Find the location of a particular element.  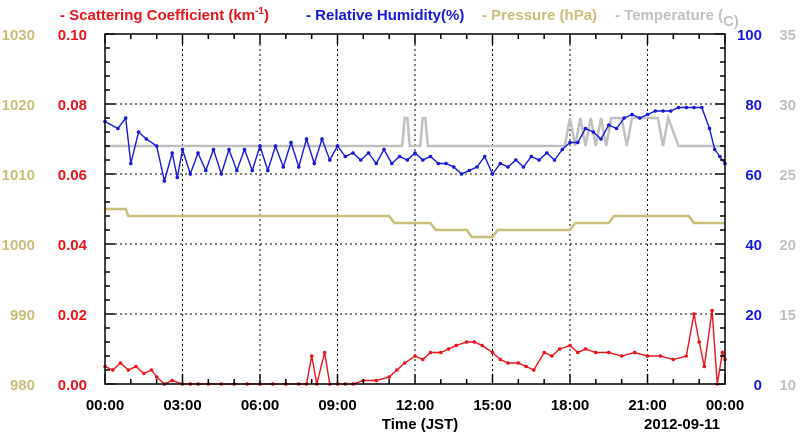

pressure-tick-label: 1010 is located at coordinates (18, 175).